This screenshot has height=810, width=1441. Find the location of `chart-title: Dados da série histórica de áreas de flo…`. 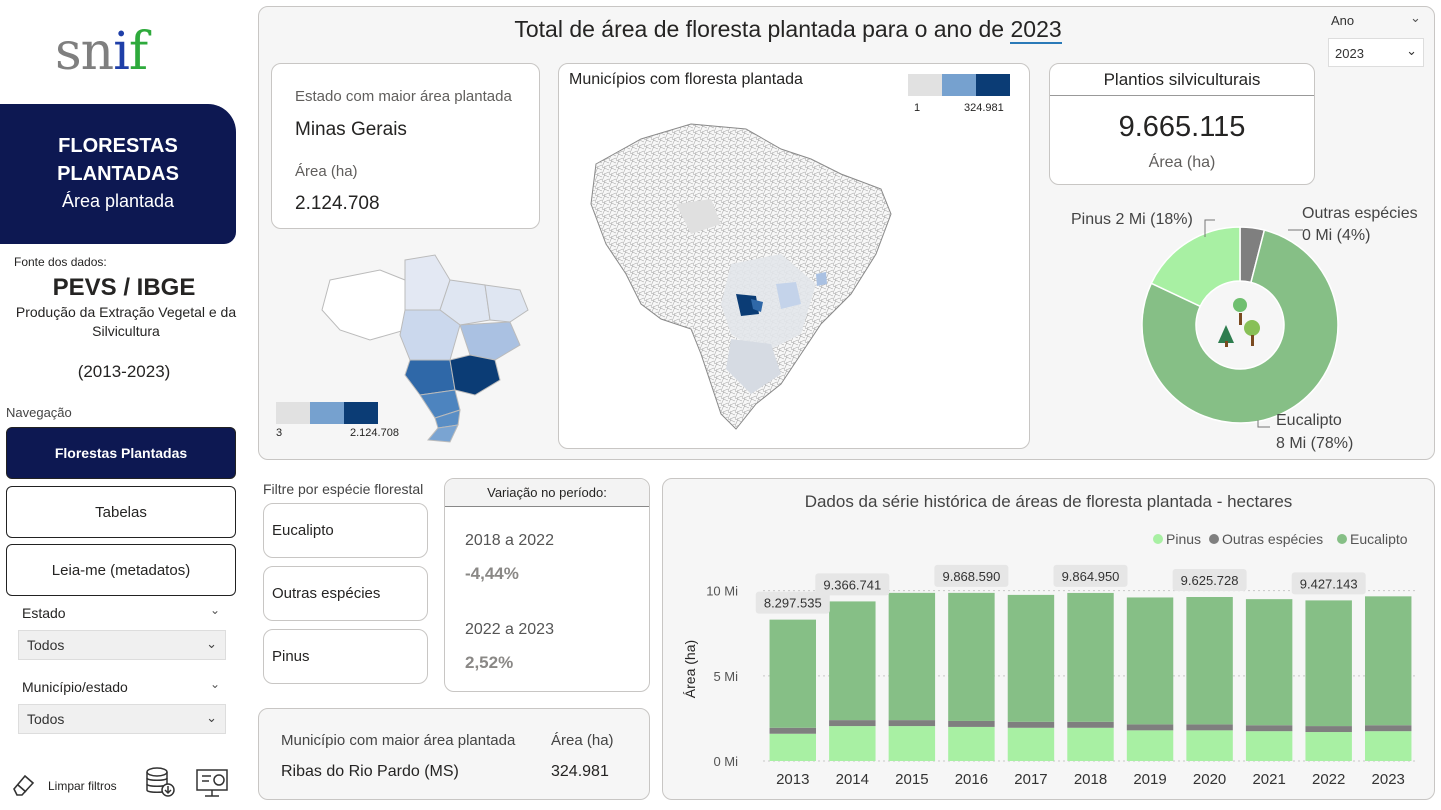

chart-title: Dados da série histórica de áreas de flo… is located at coordinates (1048, 501).